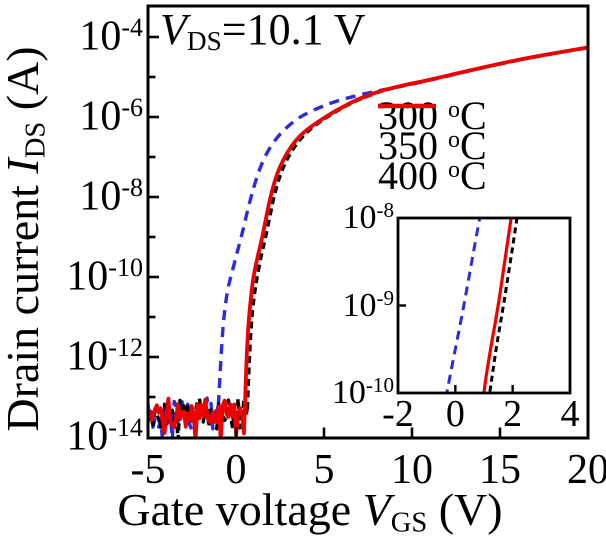 The width and height of the screenshot is (606, 541). Describe the element at coordinates (432, 115) in the screenshot. I see `legend-item-label: 300 oC` at that location.